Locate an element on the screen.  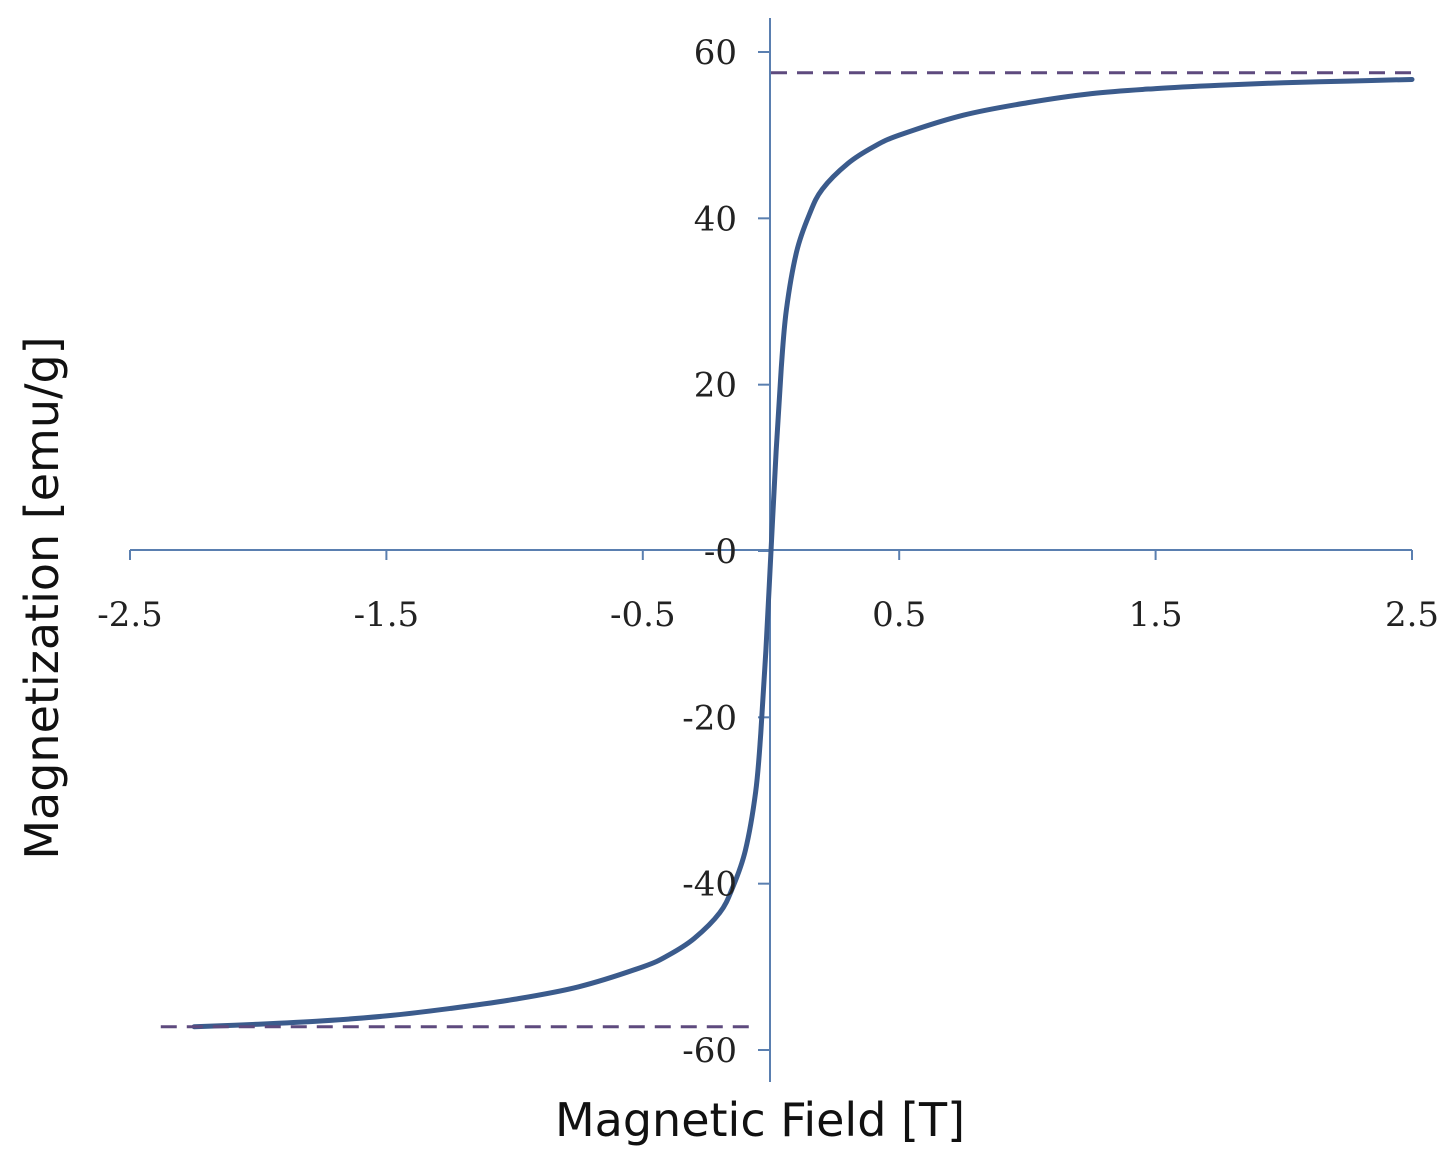
x-tick-label: 2.5 is located at coordinates (1412, 615).